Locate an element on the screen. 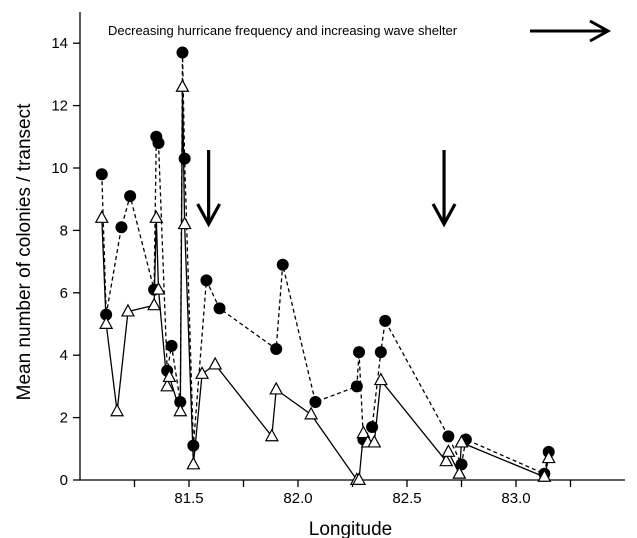 The image size is (637, 538). y-tick-label: 2 is located at coordinates (64, 418).